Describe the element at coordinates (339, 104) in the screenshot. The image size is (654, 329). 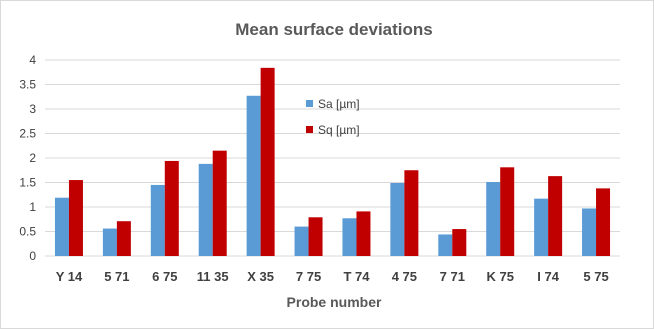
I see `legend-label: Sa [µm]` at that location.